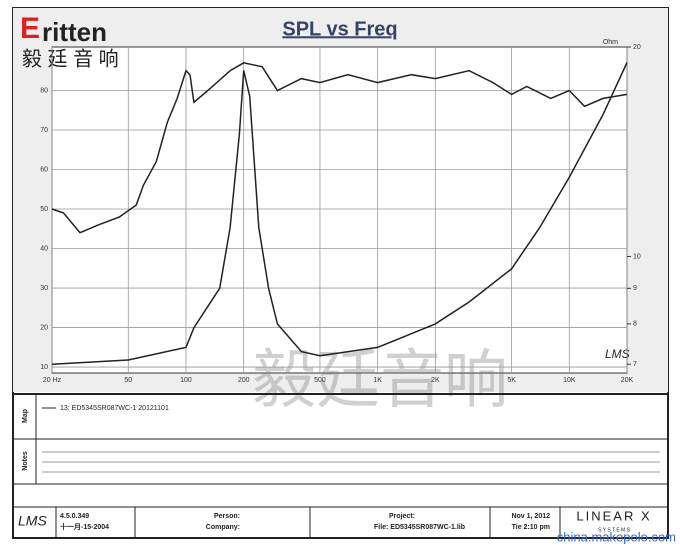  I want to click on notes-label: Notes, so click(25, 461).